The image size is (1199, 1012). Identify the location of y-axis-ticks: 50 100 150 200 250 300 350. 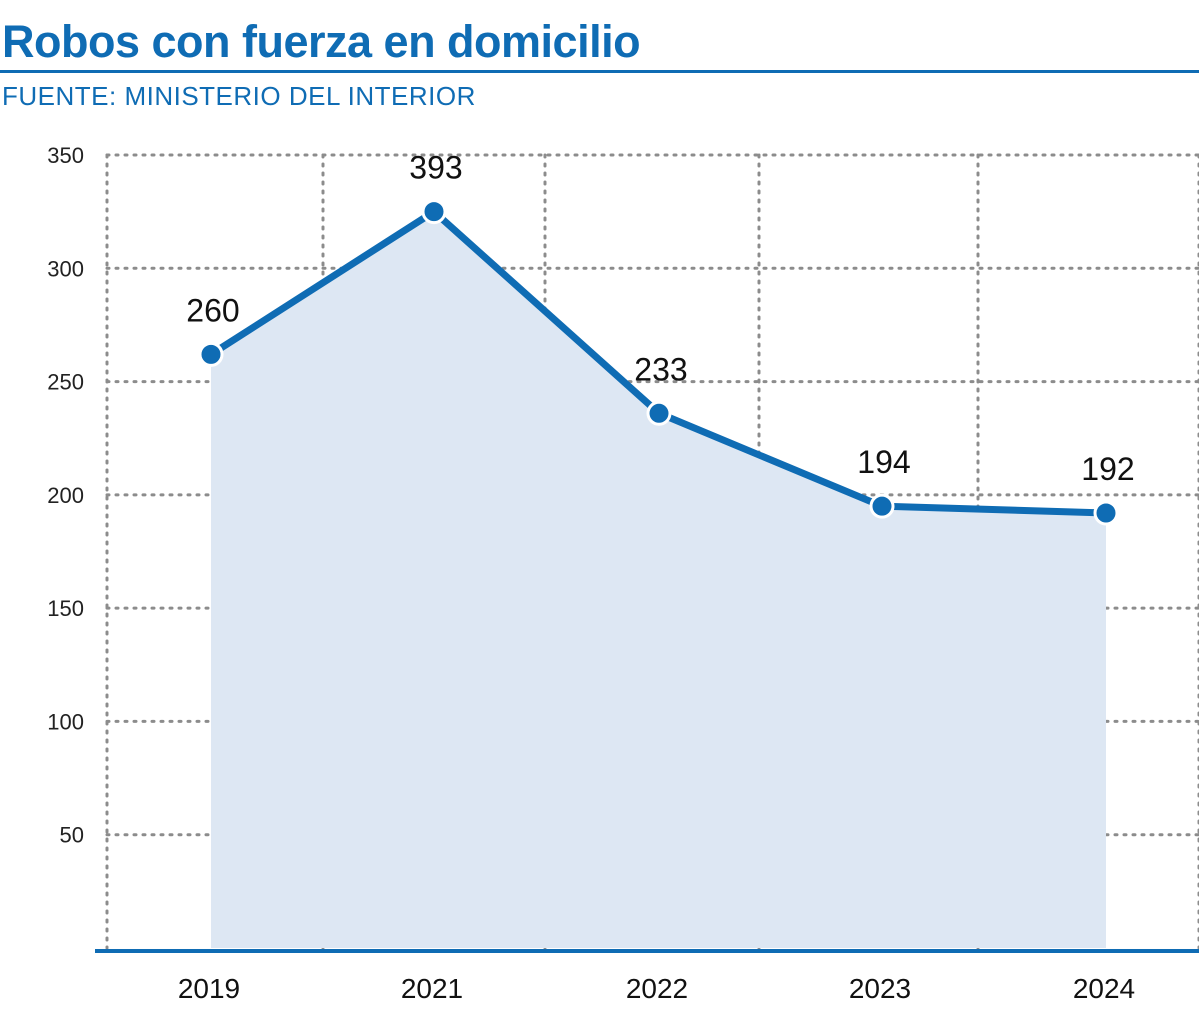
(65, 495).